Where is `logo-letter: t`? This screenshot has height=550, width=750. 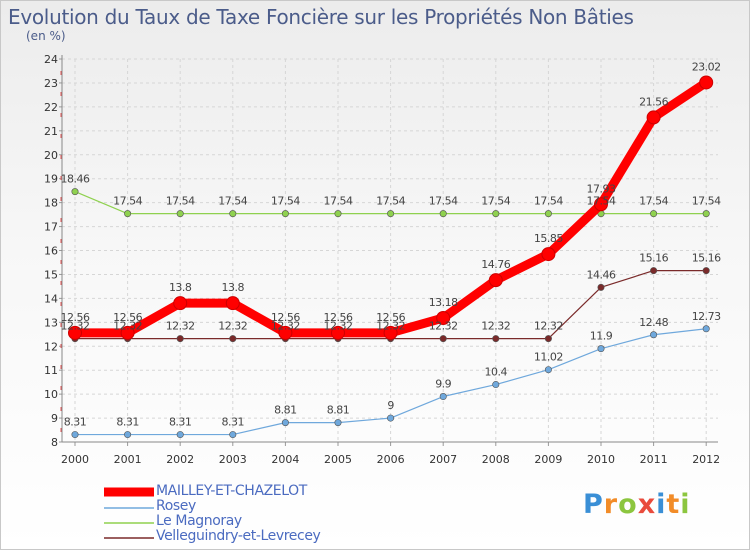 logo-letter: t is located at coordinates (673, 504).